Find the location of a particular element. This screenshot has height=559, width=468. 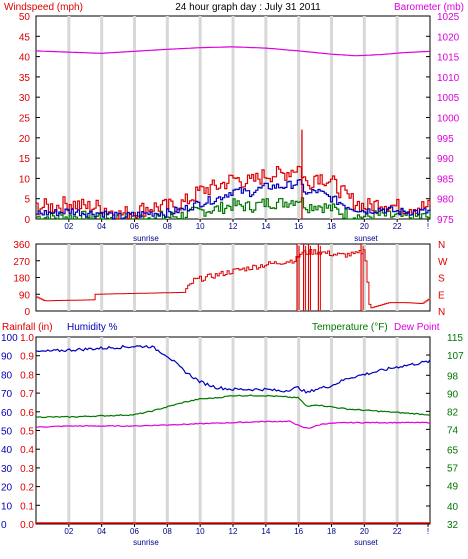

baro-ytick-label: 985 is located at coordinates (445, 179).